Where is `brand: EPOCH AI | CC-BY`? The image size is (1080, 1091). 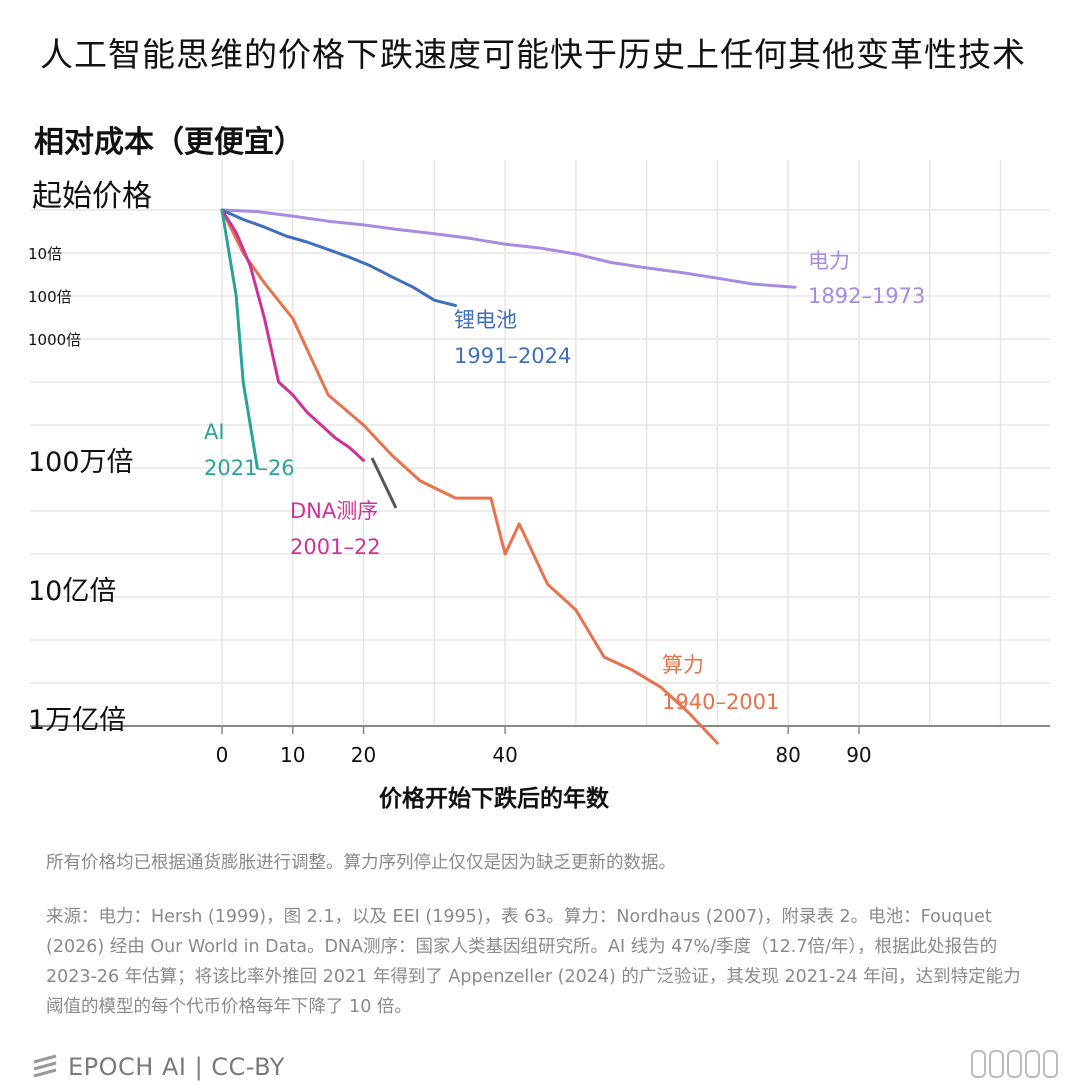 brand: EPOCH AI | CC-BY is located at coordinates (157, 1067).